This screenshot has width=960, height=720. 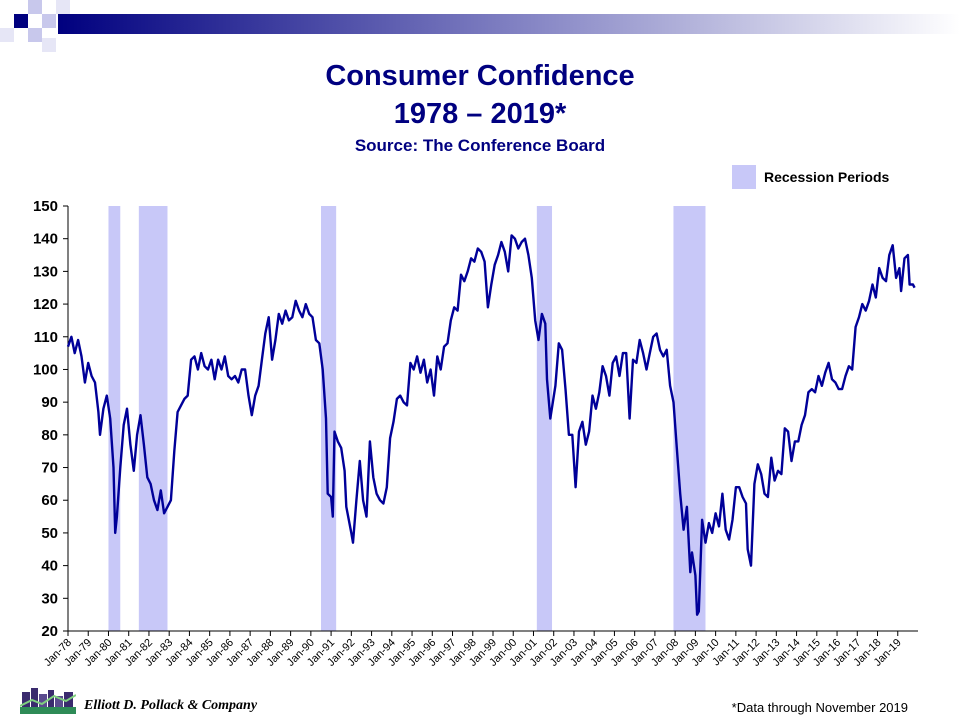 What do you see at coordinates (171, 705) in the screenshot?
I see `footer-company-name: Elliott D. Pollack & Company` at bounding box center [171, 705].